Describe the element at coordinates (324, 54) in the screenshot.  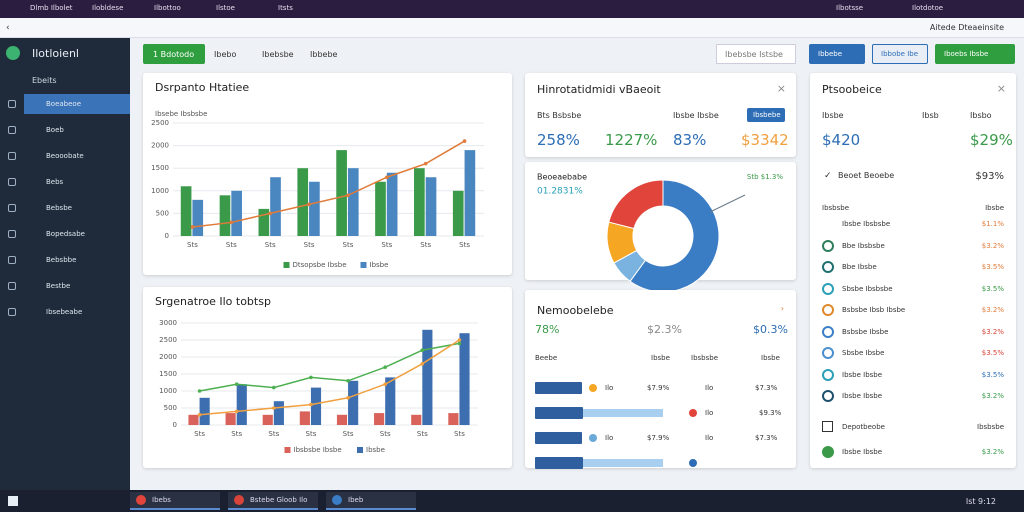
I see `toolbar-link: Ibbebe` at that location.